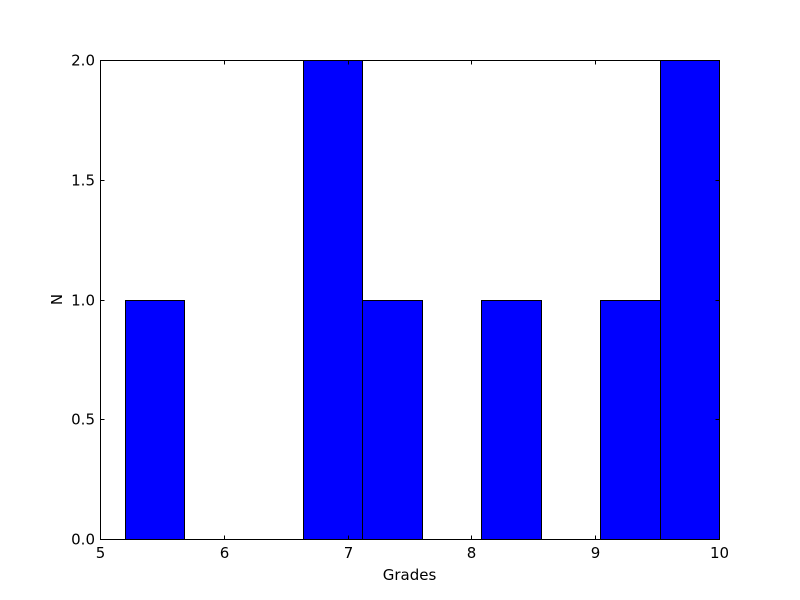 The image size is (800, 600). I want to click on x-tick-label: 5, so click(101, 553).